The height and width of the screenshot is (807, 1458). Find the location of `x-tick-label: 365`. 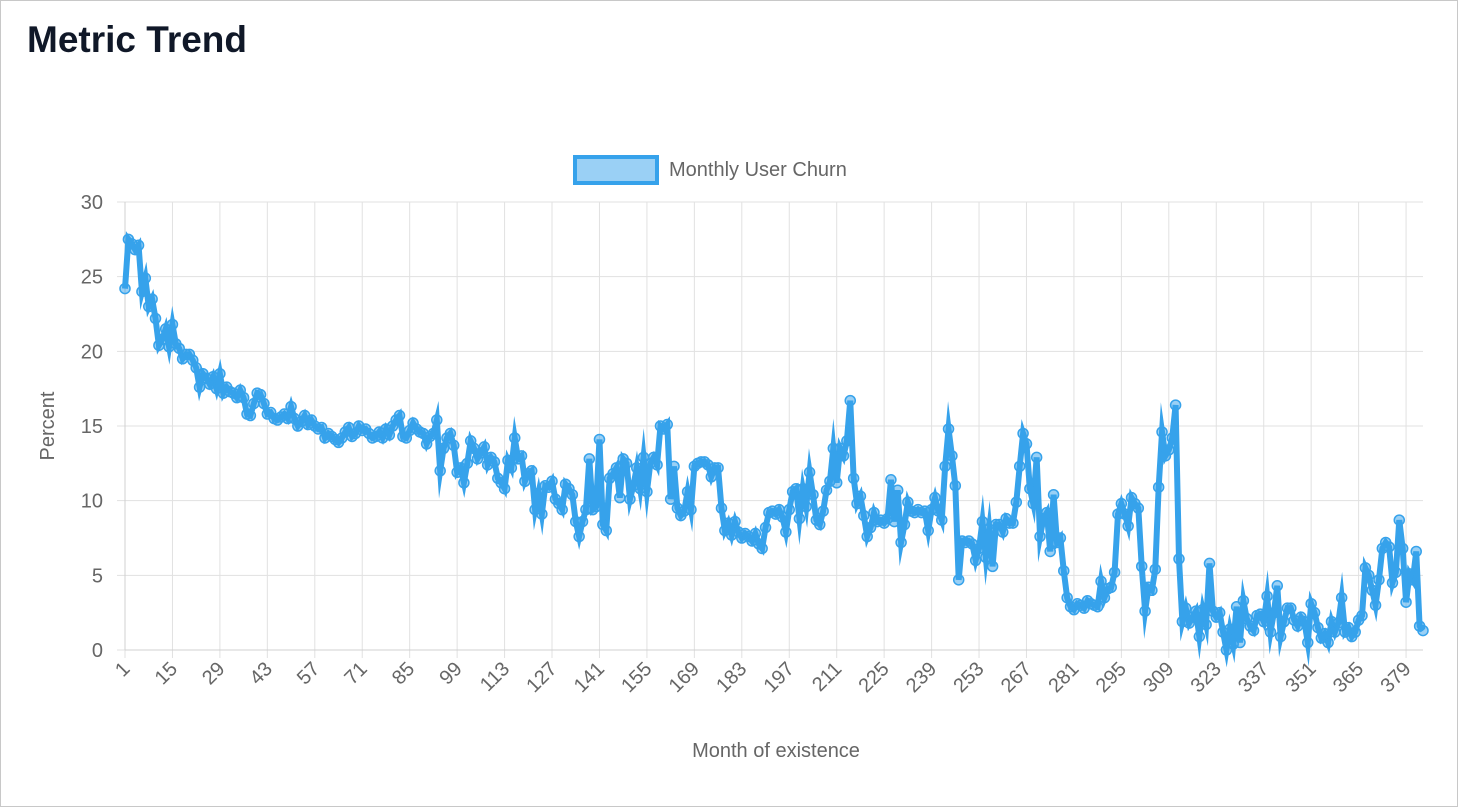

x-tick-label: 365 is located at coordinates (1348, 677).